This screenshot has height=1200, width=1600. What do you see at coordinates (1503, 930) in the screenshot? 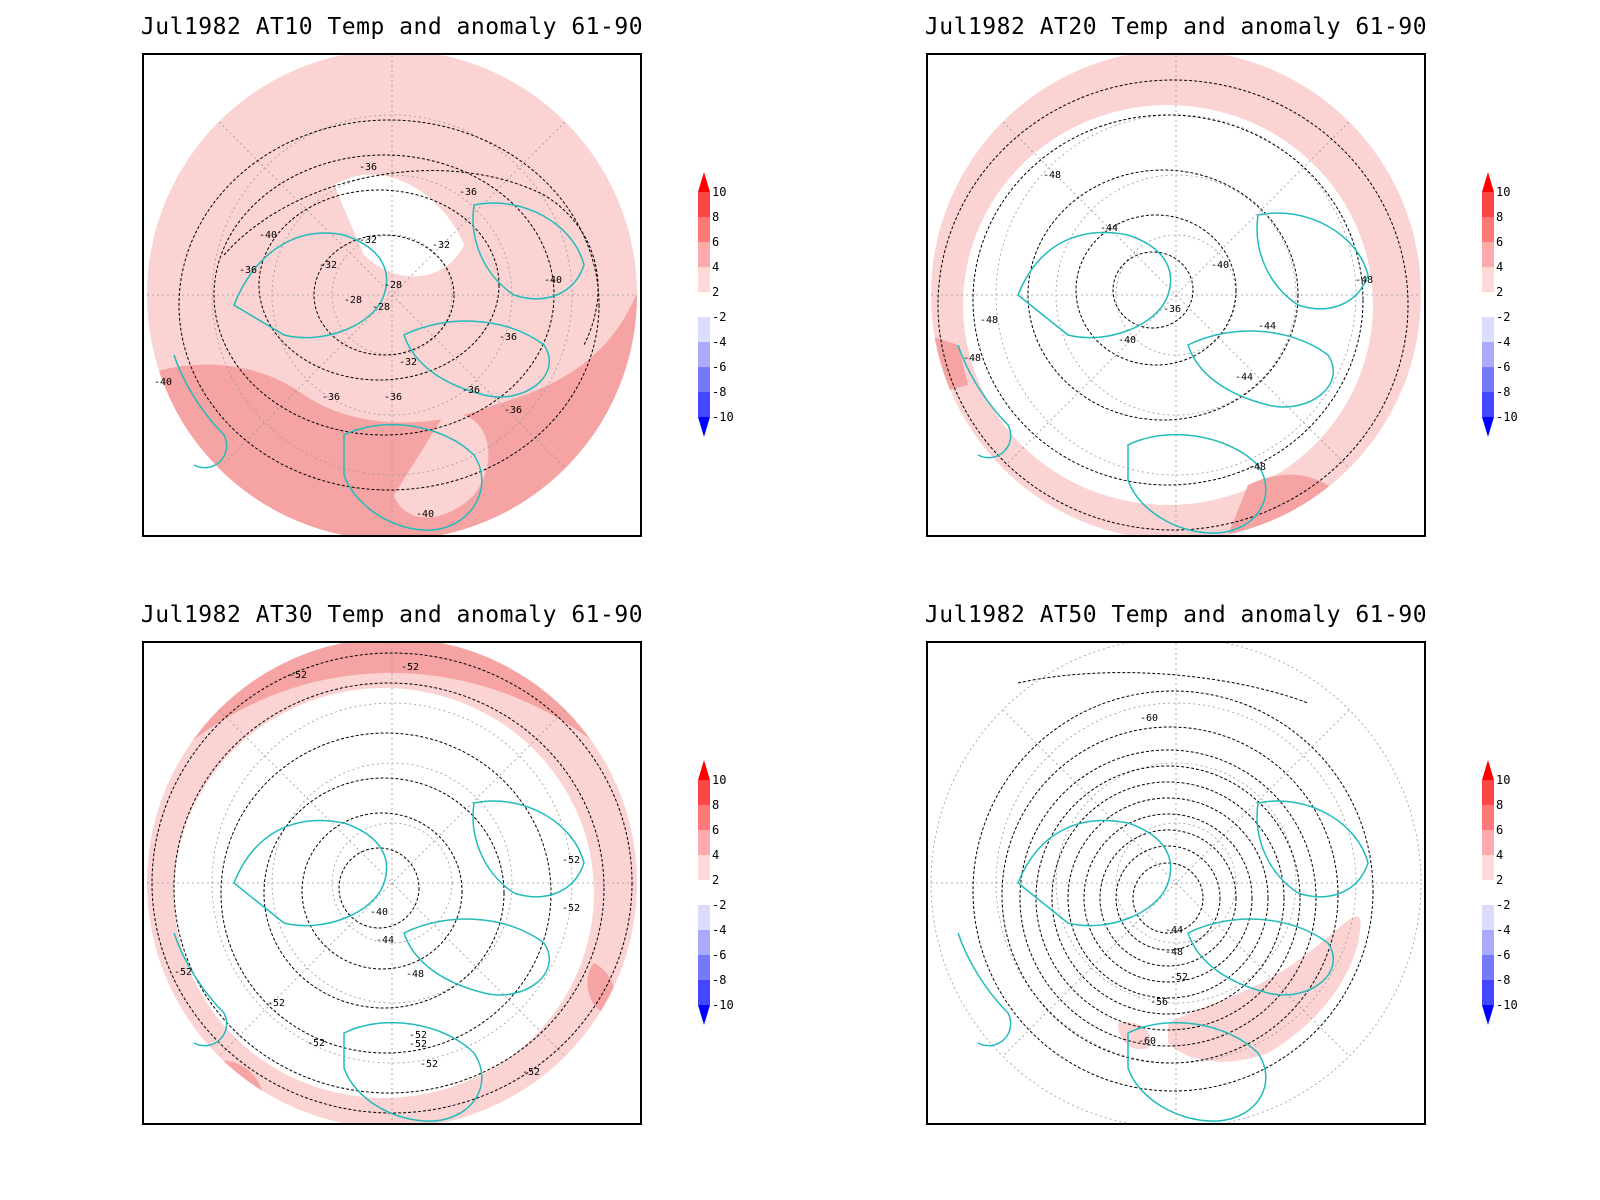
I see `colorbar-tick: -4` at bounding box center [1503, 930].